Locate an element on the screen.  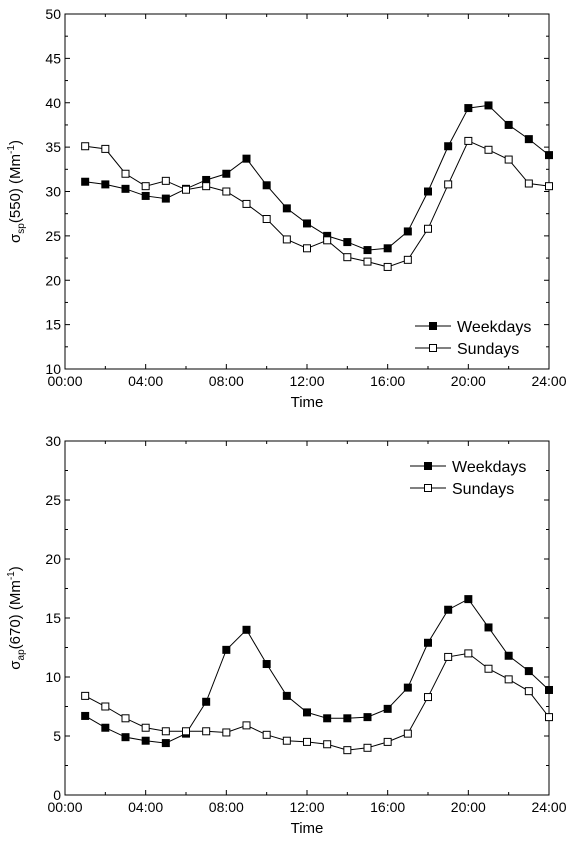
bottom-x-tick-label: 12:00 is located at coordinates (306, 807).